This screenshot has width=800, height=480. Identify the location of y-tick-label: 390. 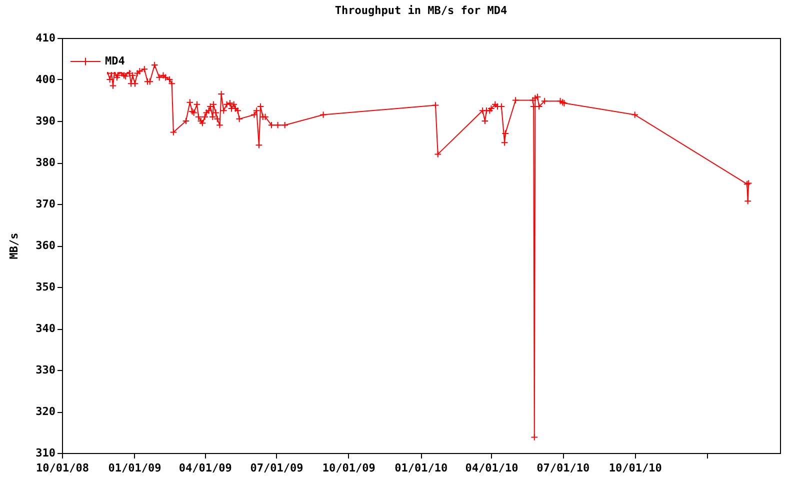
(46, 121).